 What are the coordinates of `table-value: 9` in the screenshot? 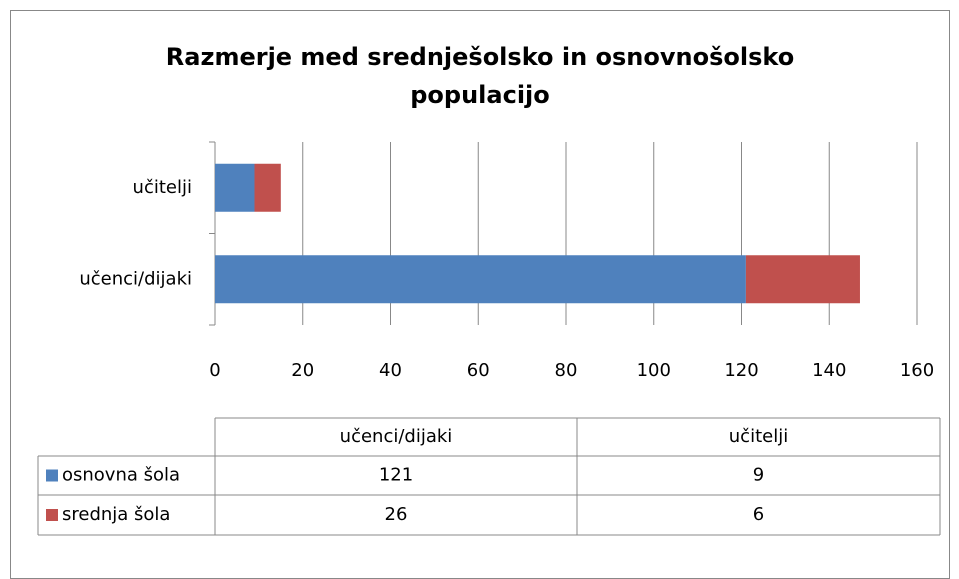 It's located at (758, 475).